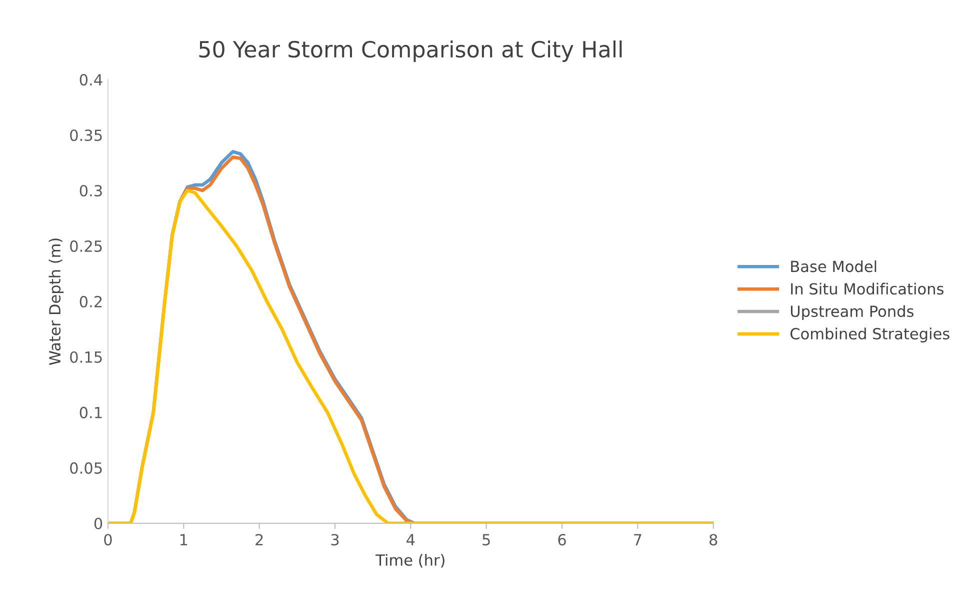 The height and width of the screenshot is (612, 964). I want to click on x-tick-label: 1, so click(184, 540).